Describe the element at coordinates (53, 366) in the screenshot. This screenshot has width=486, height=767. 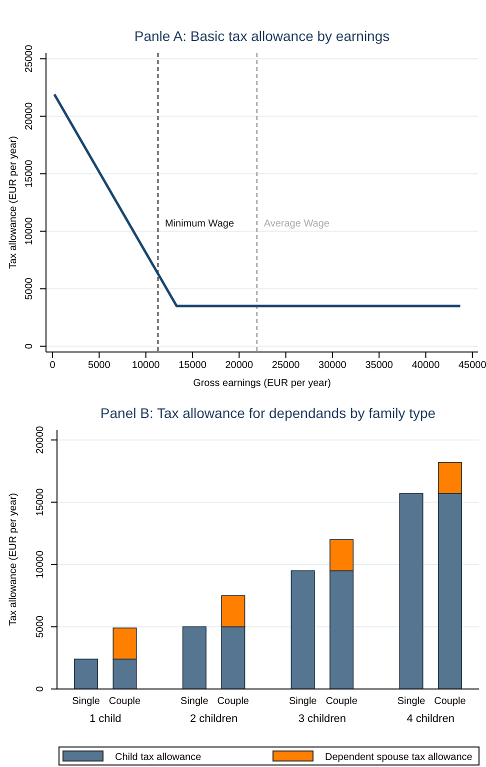
I see `x-tick-label: 0` at that location.